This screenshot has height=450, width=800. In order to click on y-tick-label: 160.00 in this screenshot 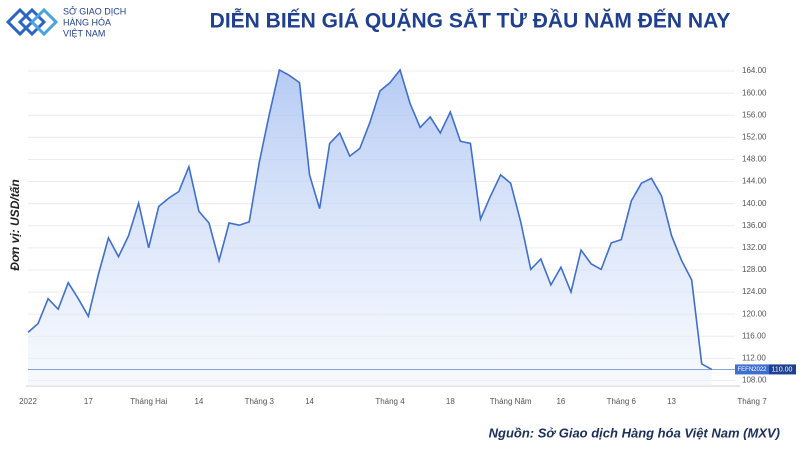, I will do `click(754, 92)`.